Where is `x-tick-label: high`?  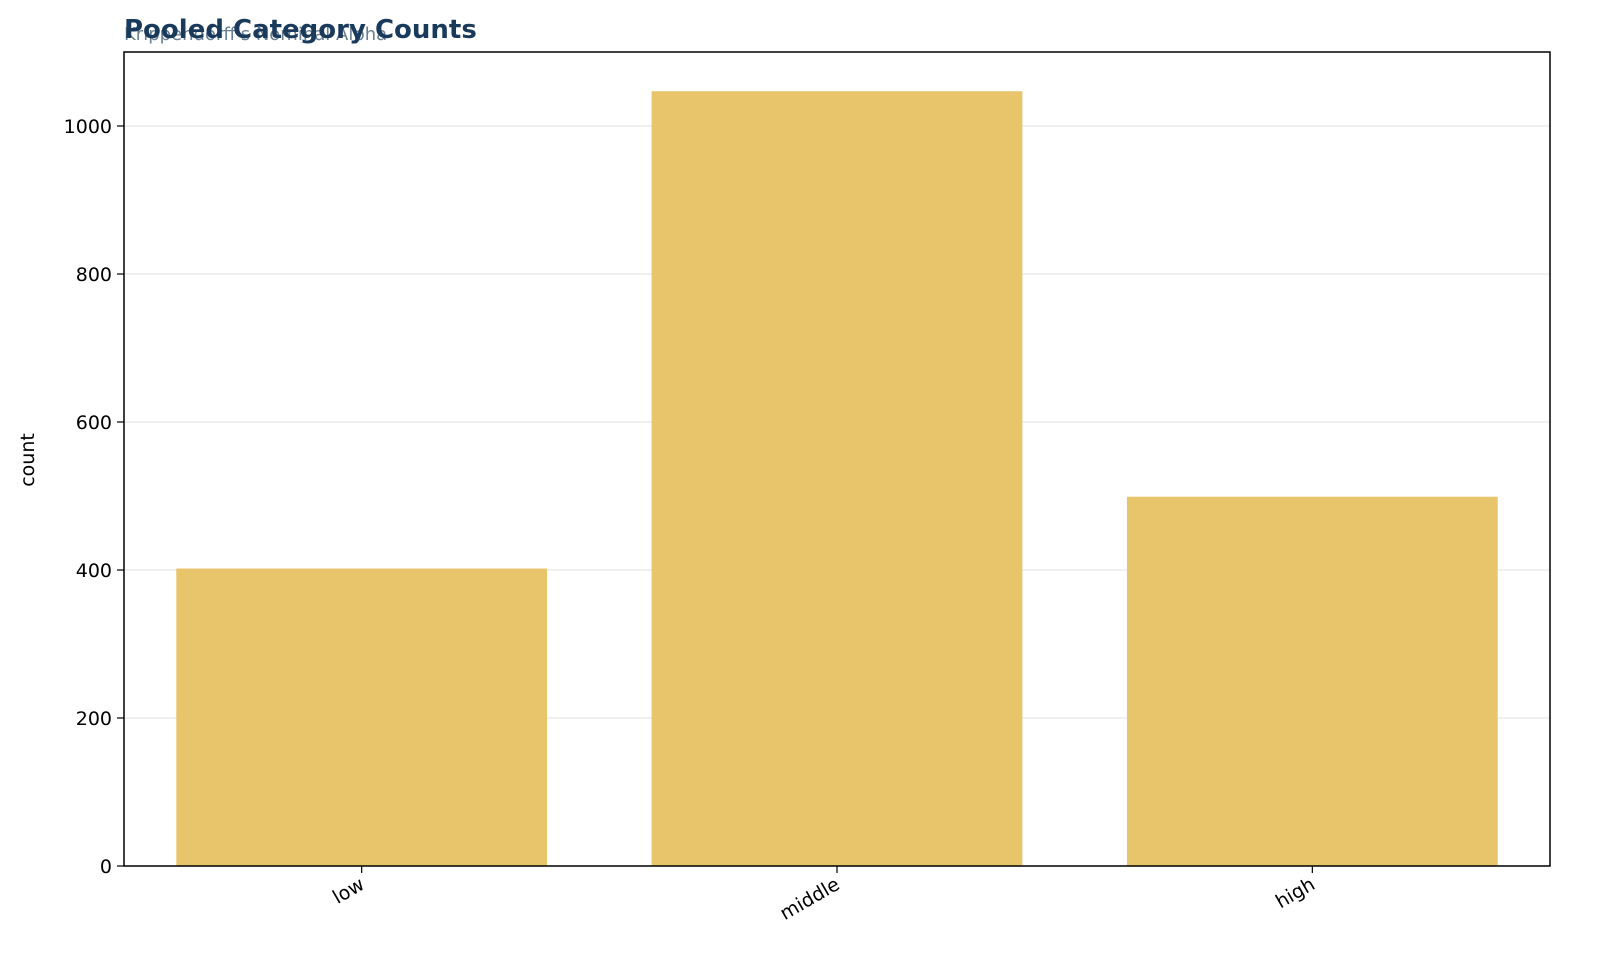
x-tick-label: high is located at coordinates (1295, 893).